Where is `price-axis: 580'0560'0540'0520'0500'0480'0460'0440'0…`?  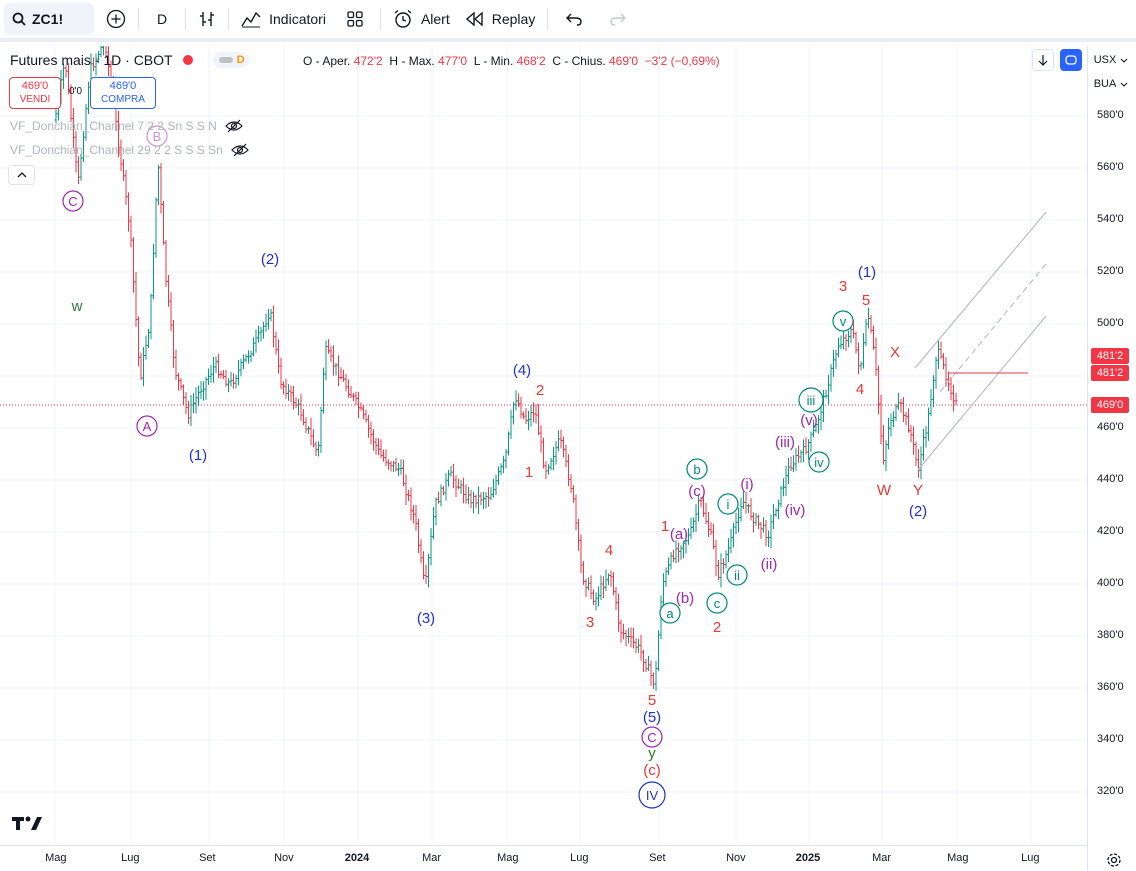 price-axis: 580'0560'0540'0520'0500'0480'0460'0440'0… is located at coordinates (1111, 458).